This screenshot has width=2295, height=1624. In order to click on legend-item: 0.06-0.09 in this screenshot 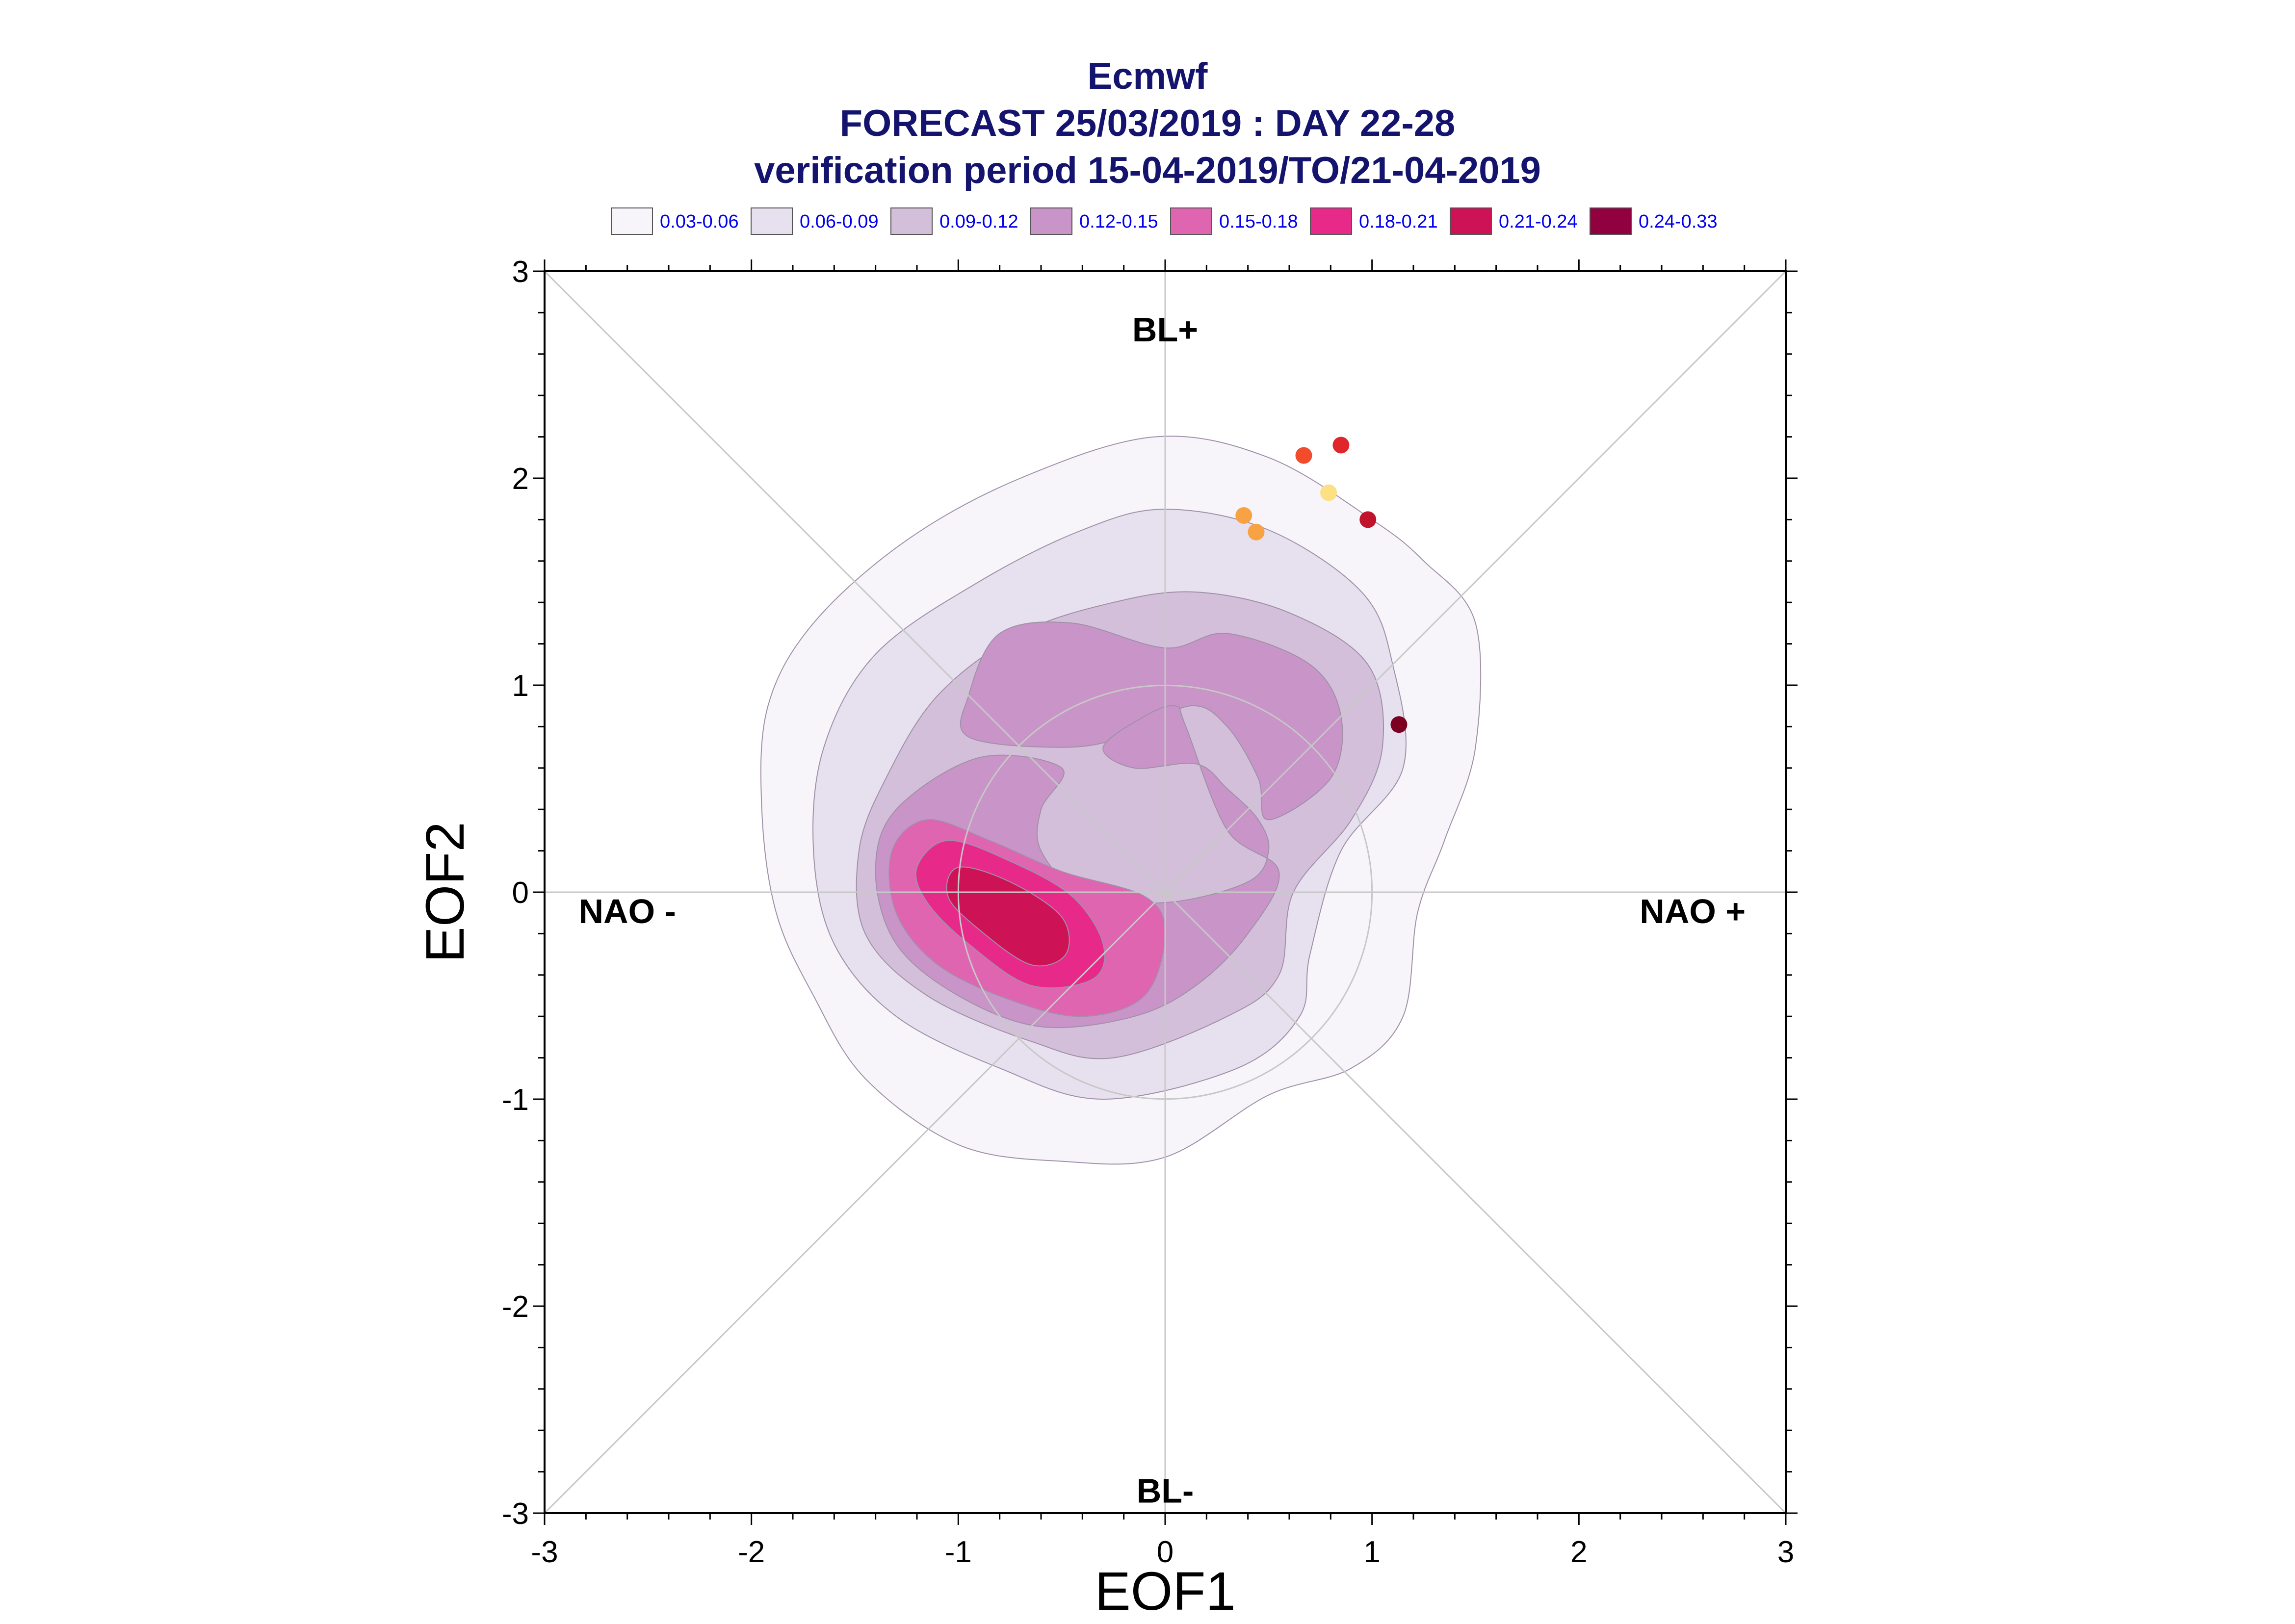, I will do `click(821, 222)`.